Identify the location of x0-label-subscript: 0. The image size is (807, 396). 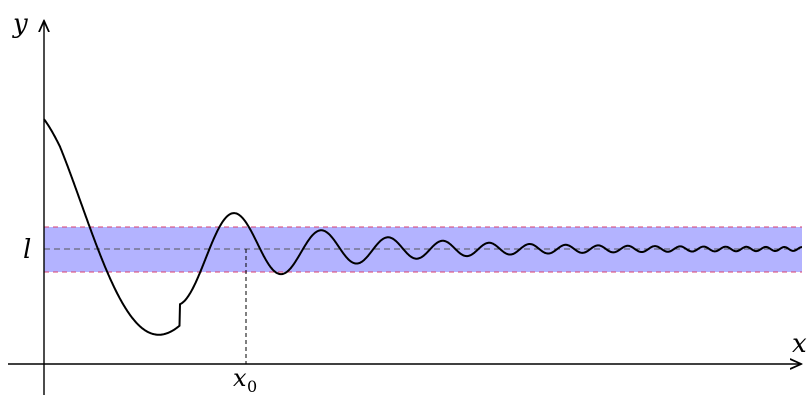
(252, 386).